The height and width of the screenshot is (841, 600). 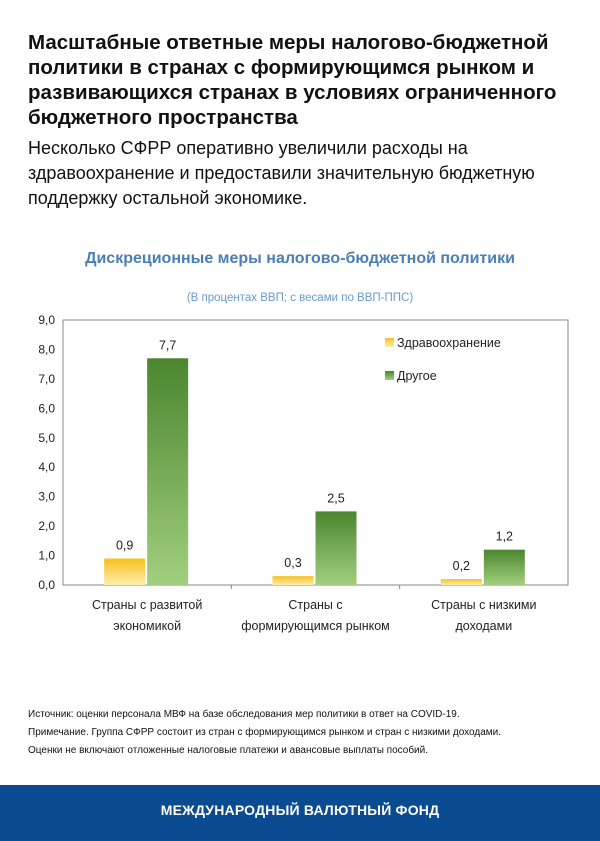 I want to click on data-label: 0,9, so click(x=124, y=546).